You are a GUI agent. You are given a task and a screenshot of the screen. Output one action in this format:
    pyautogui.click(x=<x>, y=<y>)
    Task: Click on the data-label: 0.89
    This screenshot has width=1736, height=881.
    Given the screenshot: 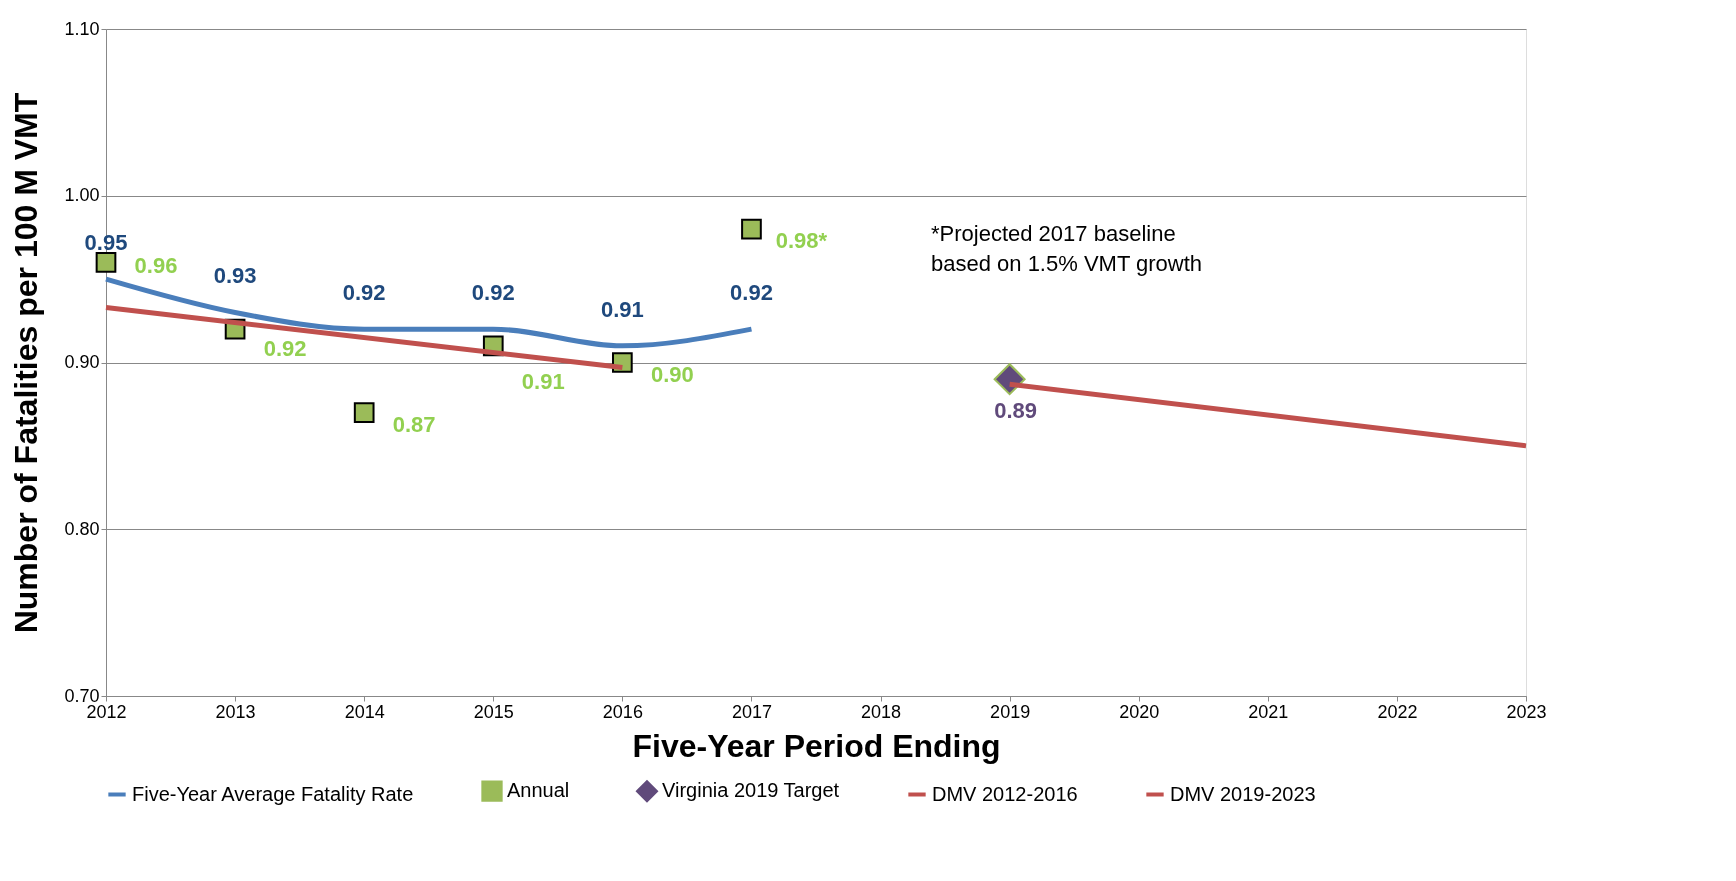 What is the action you would take?
    pyautogui.click(x=1016, y=411)
    